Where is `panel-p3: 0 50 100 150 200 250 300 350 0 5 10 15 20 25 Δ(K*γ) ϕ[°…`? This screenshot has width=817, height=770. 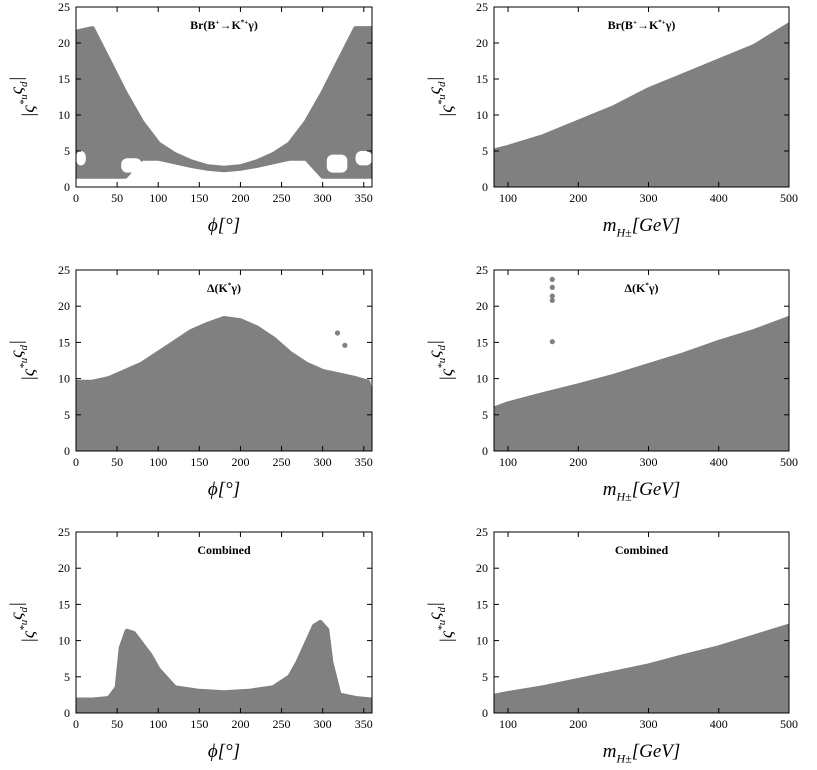
panel-p3: 0 50 100 150 200 250 300 350 0 5 10 15 20 25 Δ(K*γ) ϕ[°… is located at coordinates (189, 381).